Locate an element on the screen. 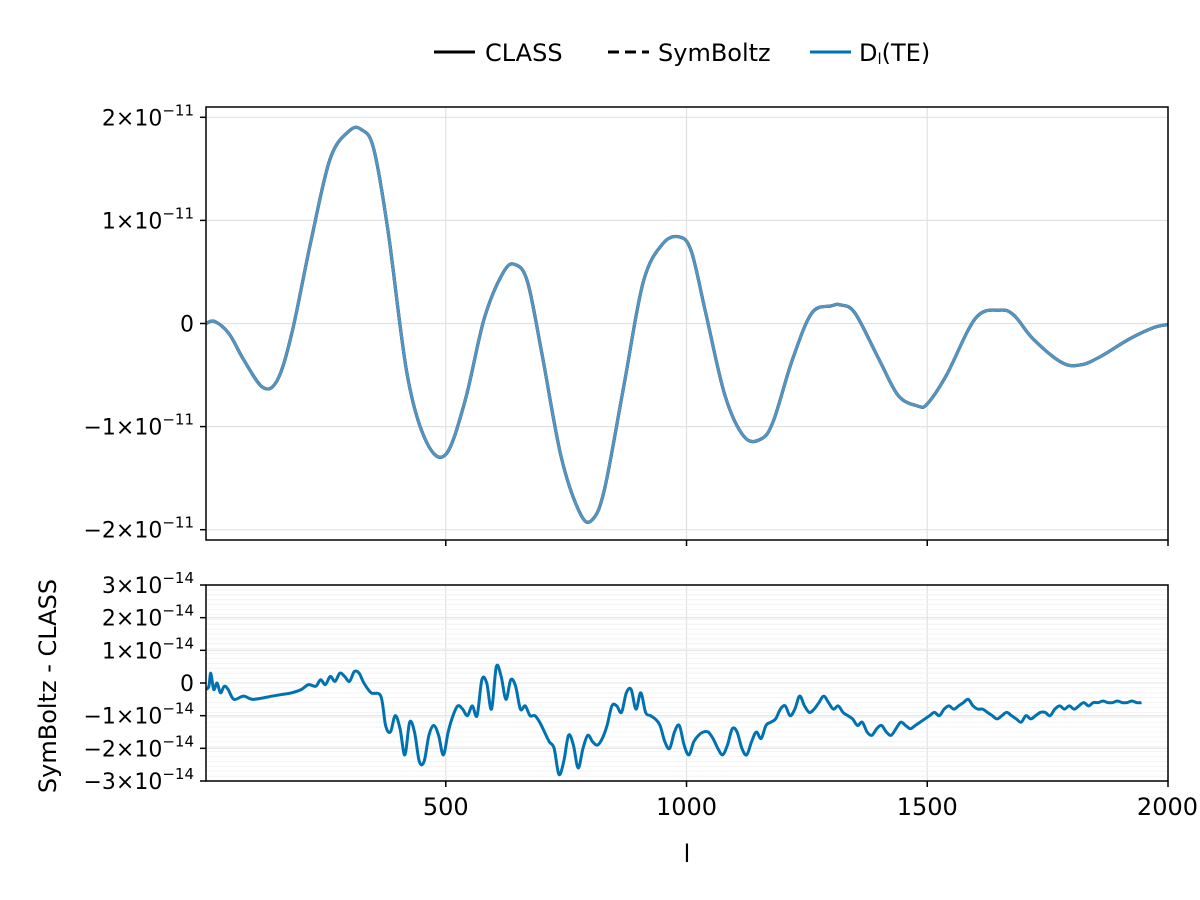 This screenshot has height=900, width=1200. series-difference-line is located at coordinates (674, 720).